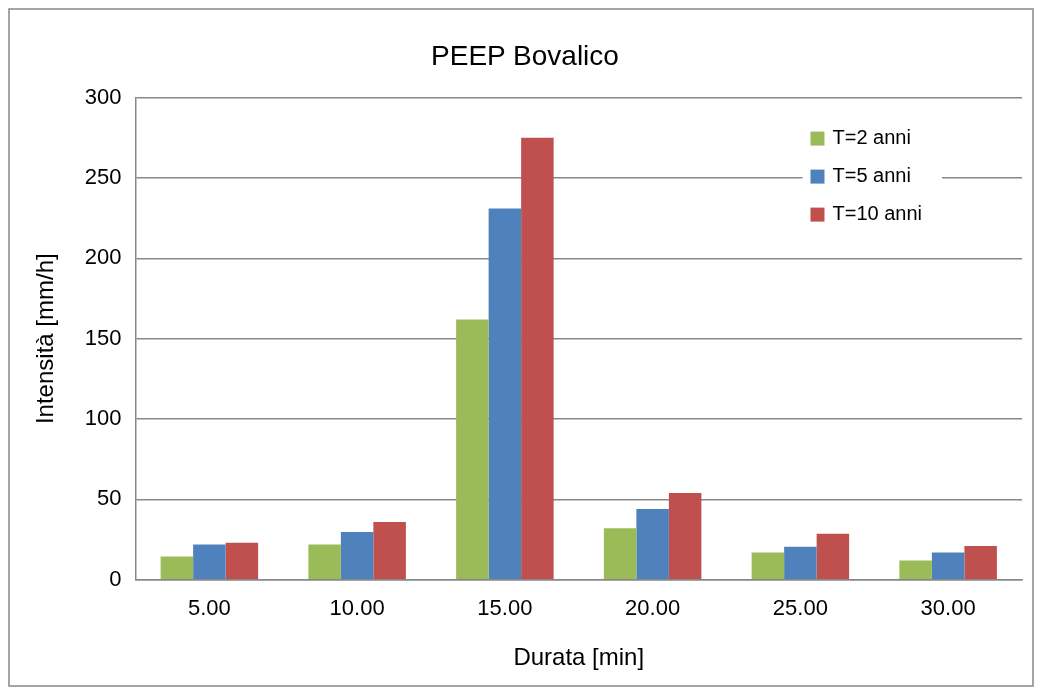 The width and height of the screenshot is (1042, 695). Describe the element at coordinates (209, 608) in the screenshot. I see `x-tick-label: 5.00` at that location.